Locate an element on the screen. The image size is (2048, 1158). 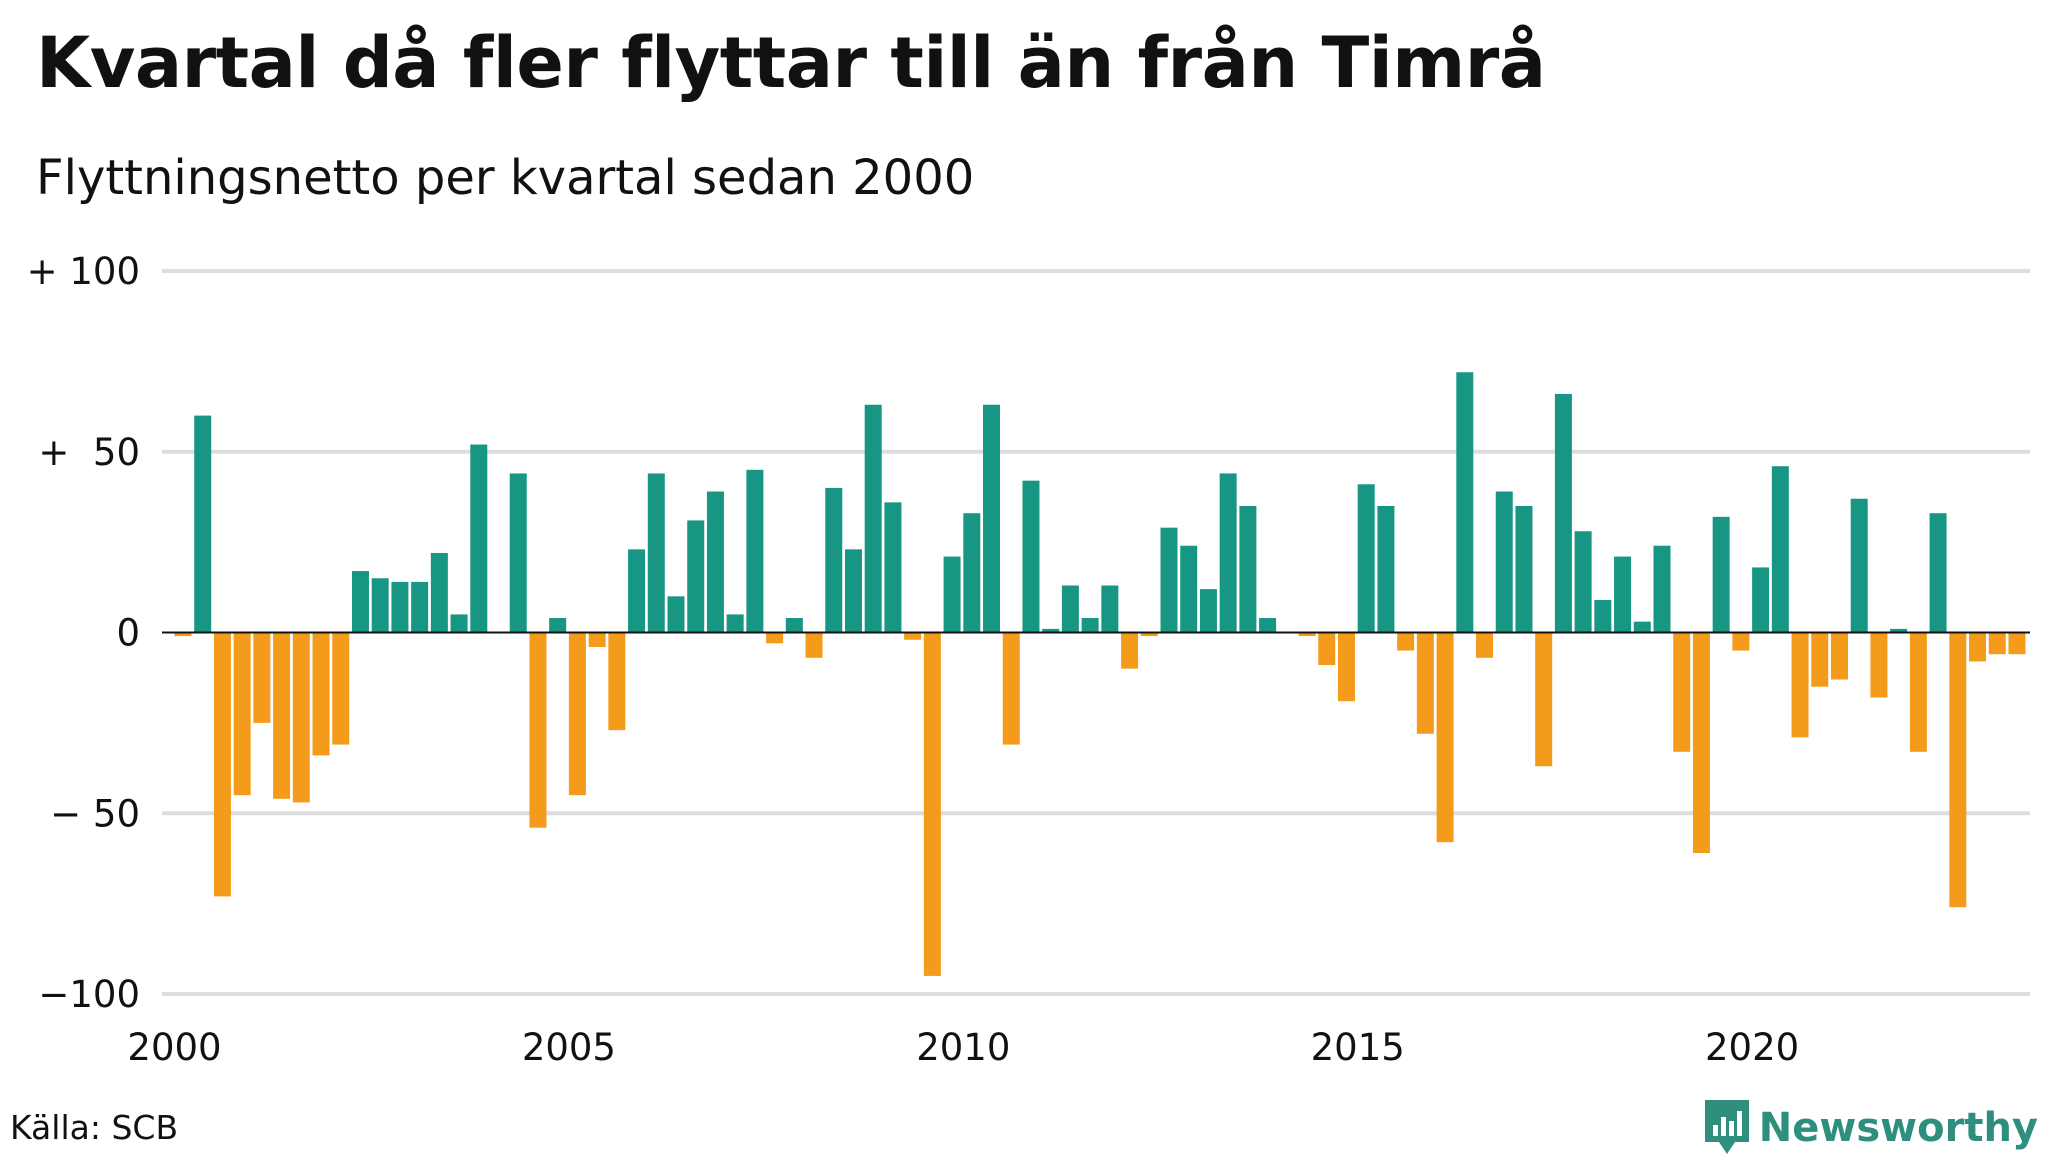
x-tick-label: 2015 is located at coordinates (1358, 1047).